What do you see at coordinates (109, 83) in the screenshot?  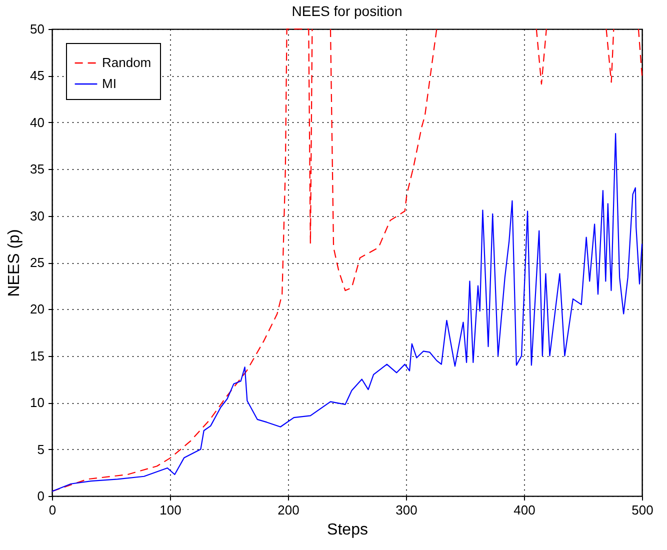 I see `legend-label: MI` at bounding box center [109, 83].